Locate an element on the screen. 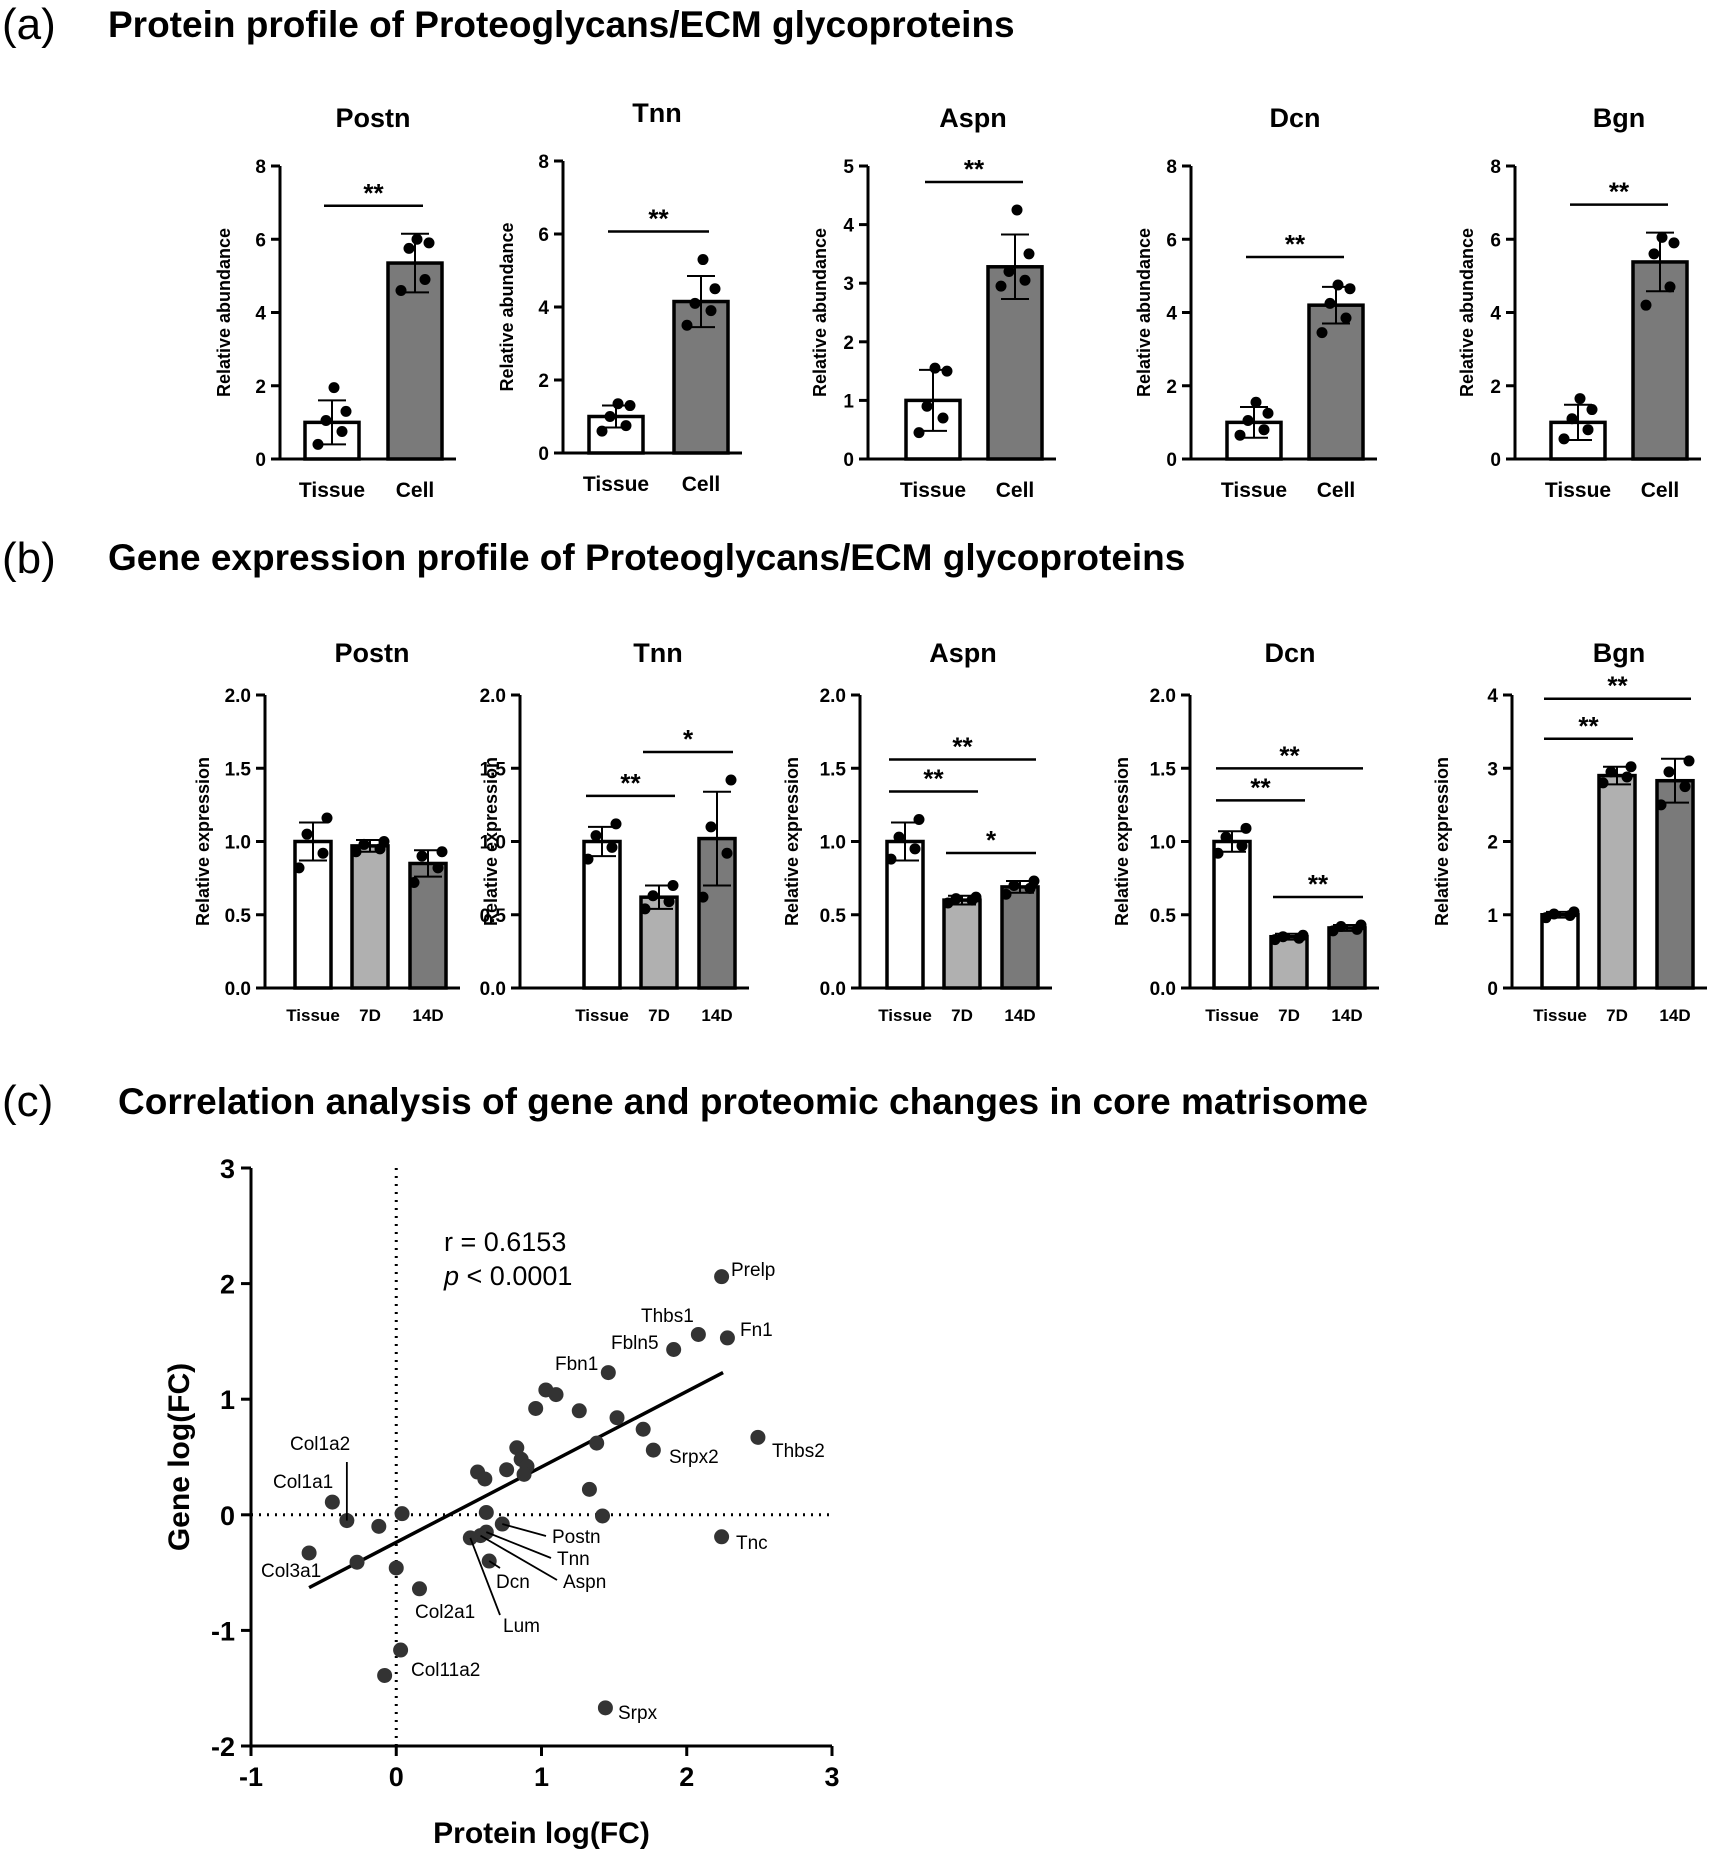 The height and width of the screenshot is (1849, 1717). panel-c-letter: (c) is located at coordinates (28, 1101).